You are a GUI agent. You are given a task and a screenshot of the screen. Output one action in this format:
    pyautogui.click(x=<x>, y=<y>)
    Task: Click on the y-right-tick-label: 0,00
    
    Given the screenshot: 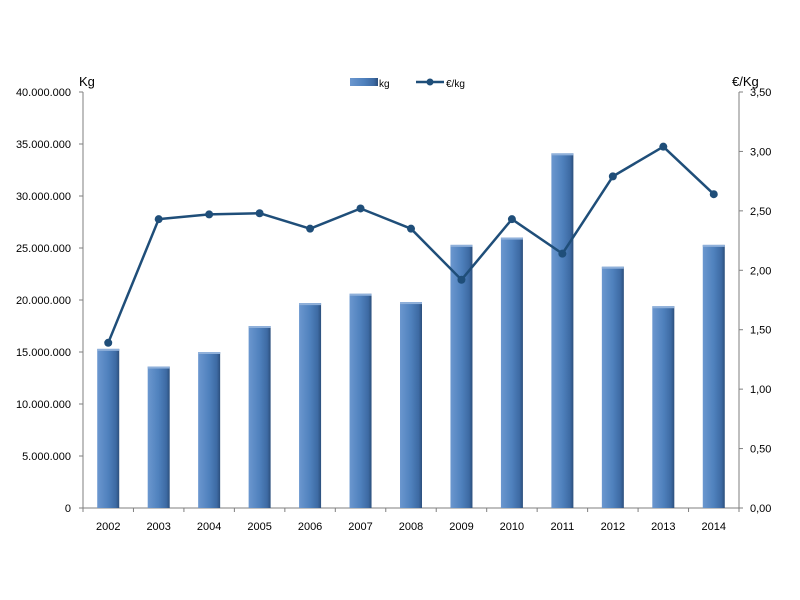 What is the action you would take?
    pyautogui.click(x=760, y=509)
    